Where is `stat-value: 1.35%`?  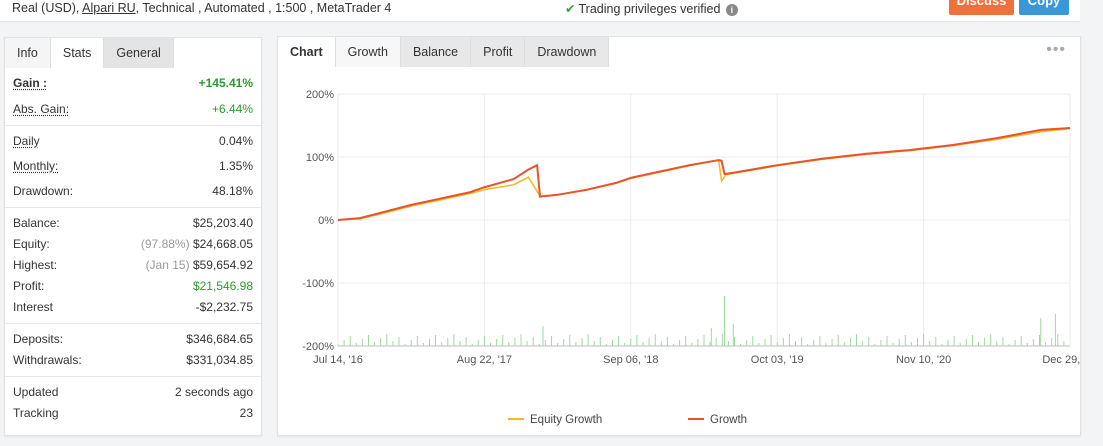 stat-value: 1.35% is located at coordinates (235, 166).